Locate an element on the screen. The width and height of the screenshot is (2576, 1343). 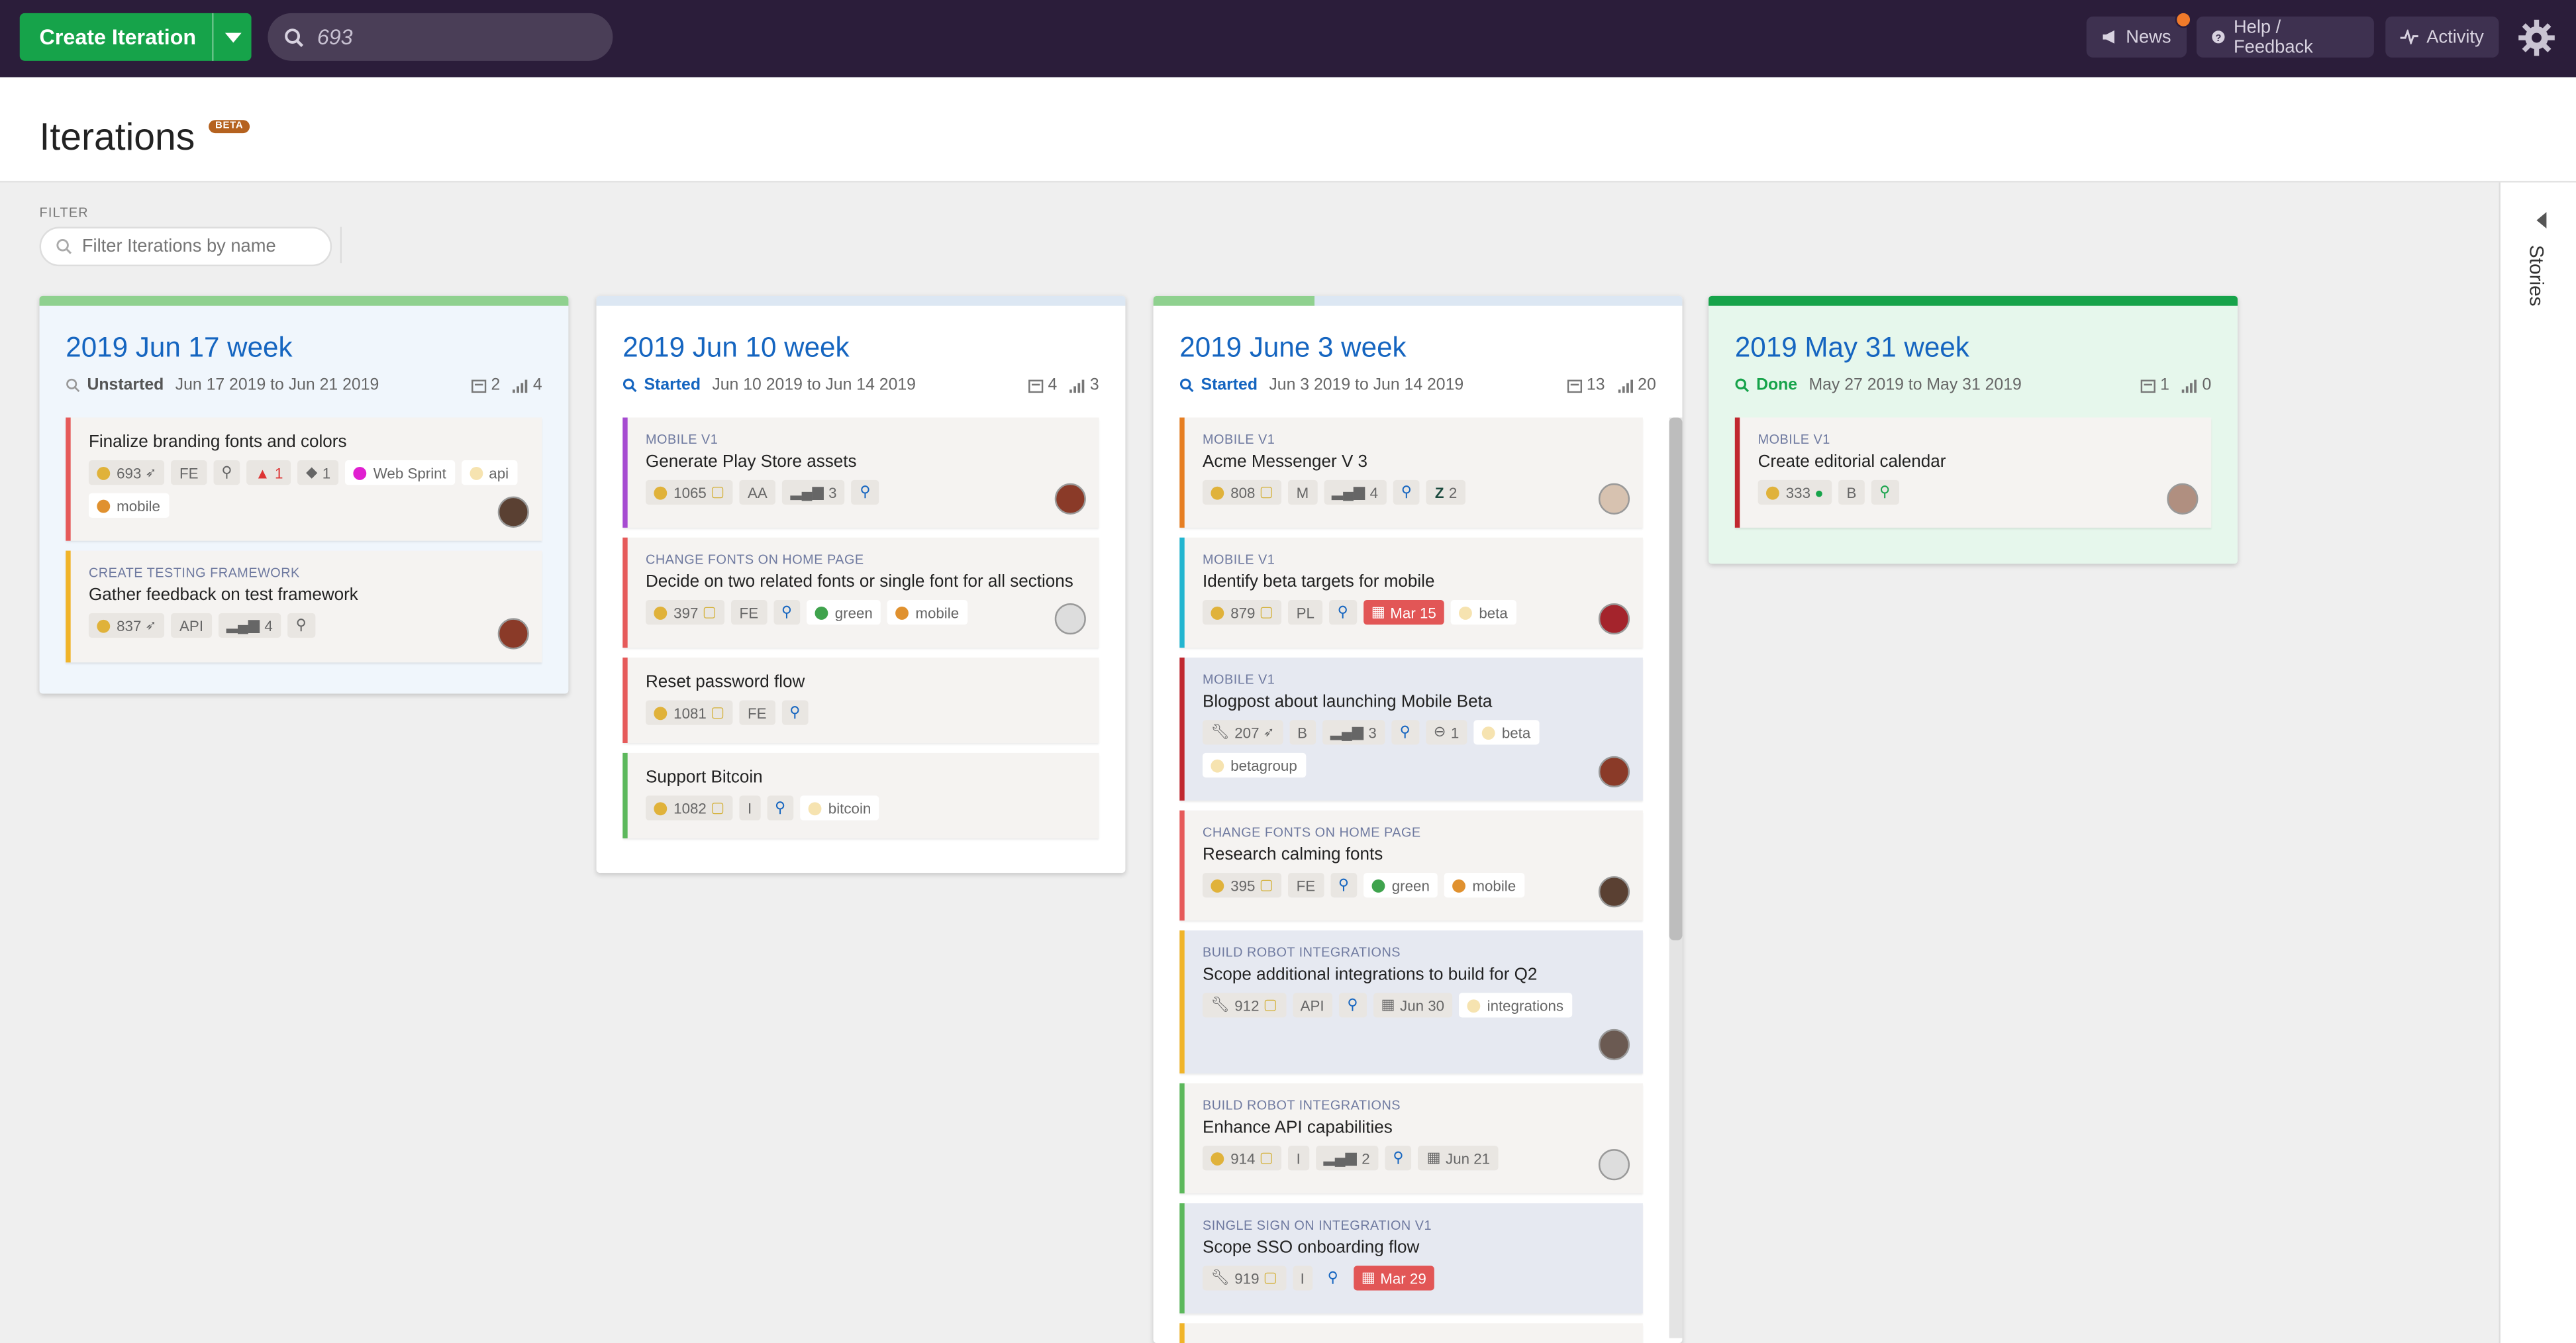
label-chip: api is located at coordinates (489, 472).